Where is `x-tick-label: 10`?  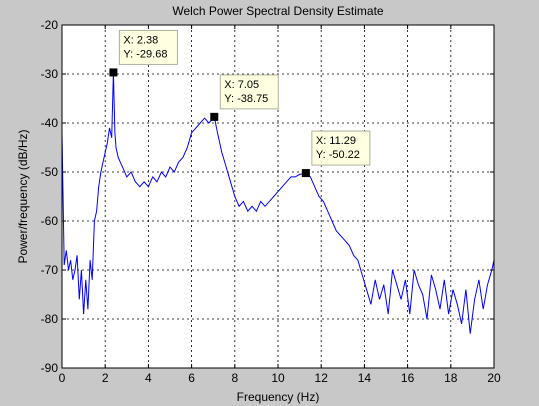 x-tick-label: 10 is located at coordinates (278, 378).